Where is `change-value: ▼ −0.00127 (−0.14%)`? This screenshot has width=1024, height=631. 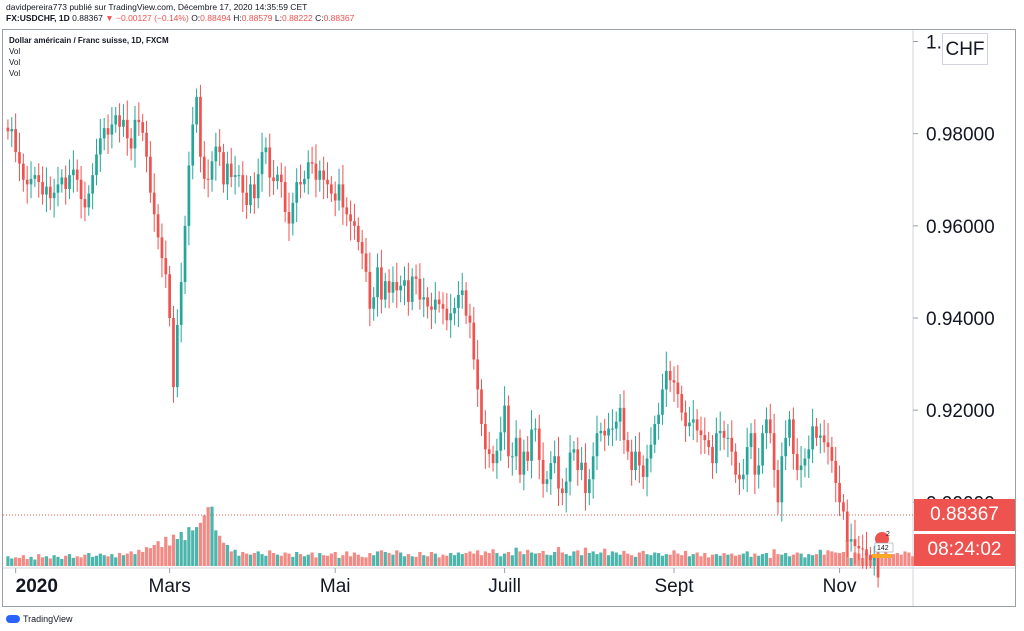
change-value: ▼ −0.00127 (−0.14%) is located at coordinates (147, 18).